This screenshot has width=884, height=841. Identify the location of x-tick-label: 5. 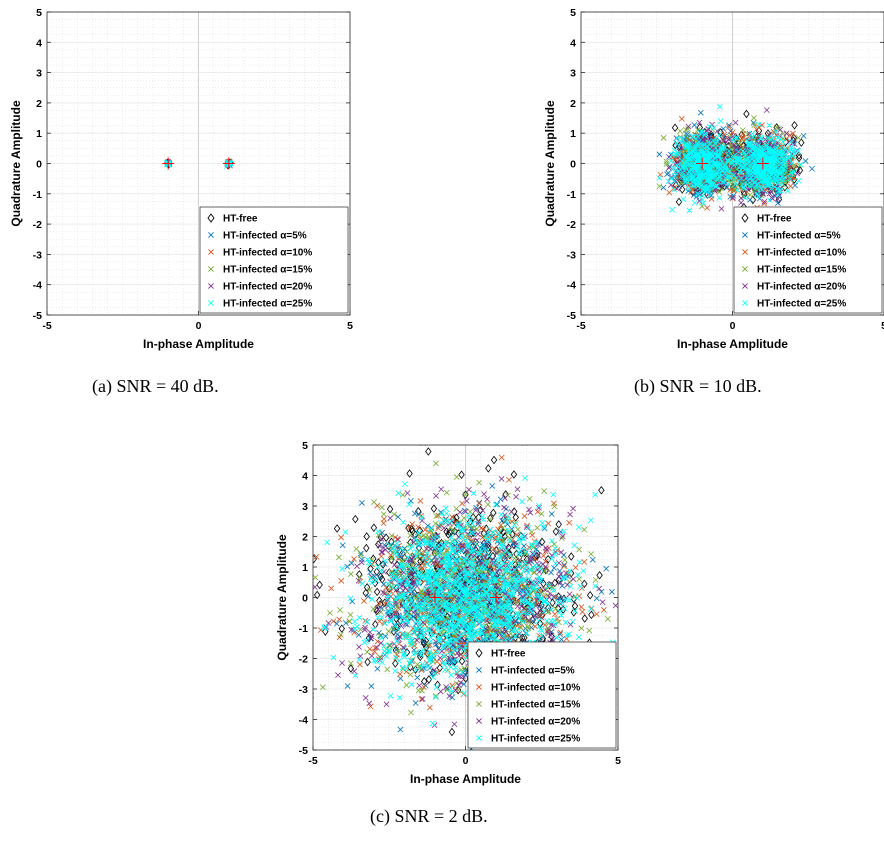
(350, 326).